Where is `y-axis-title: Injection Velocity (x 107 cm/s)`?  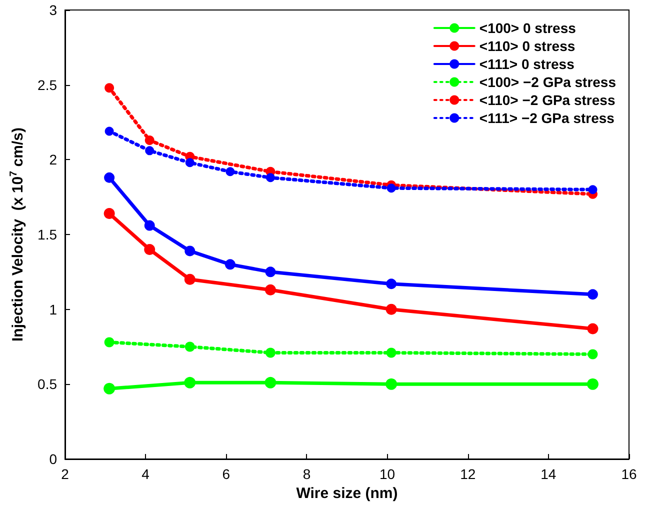 y-axis-title: Injection Velocity (x 107 cm/s) is located at coordinates (17, 235).